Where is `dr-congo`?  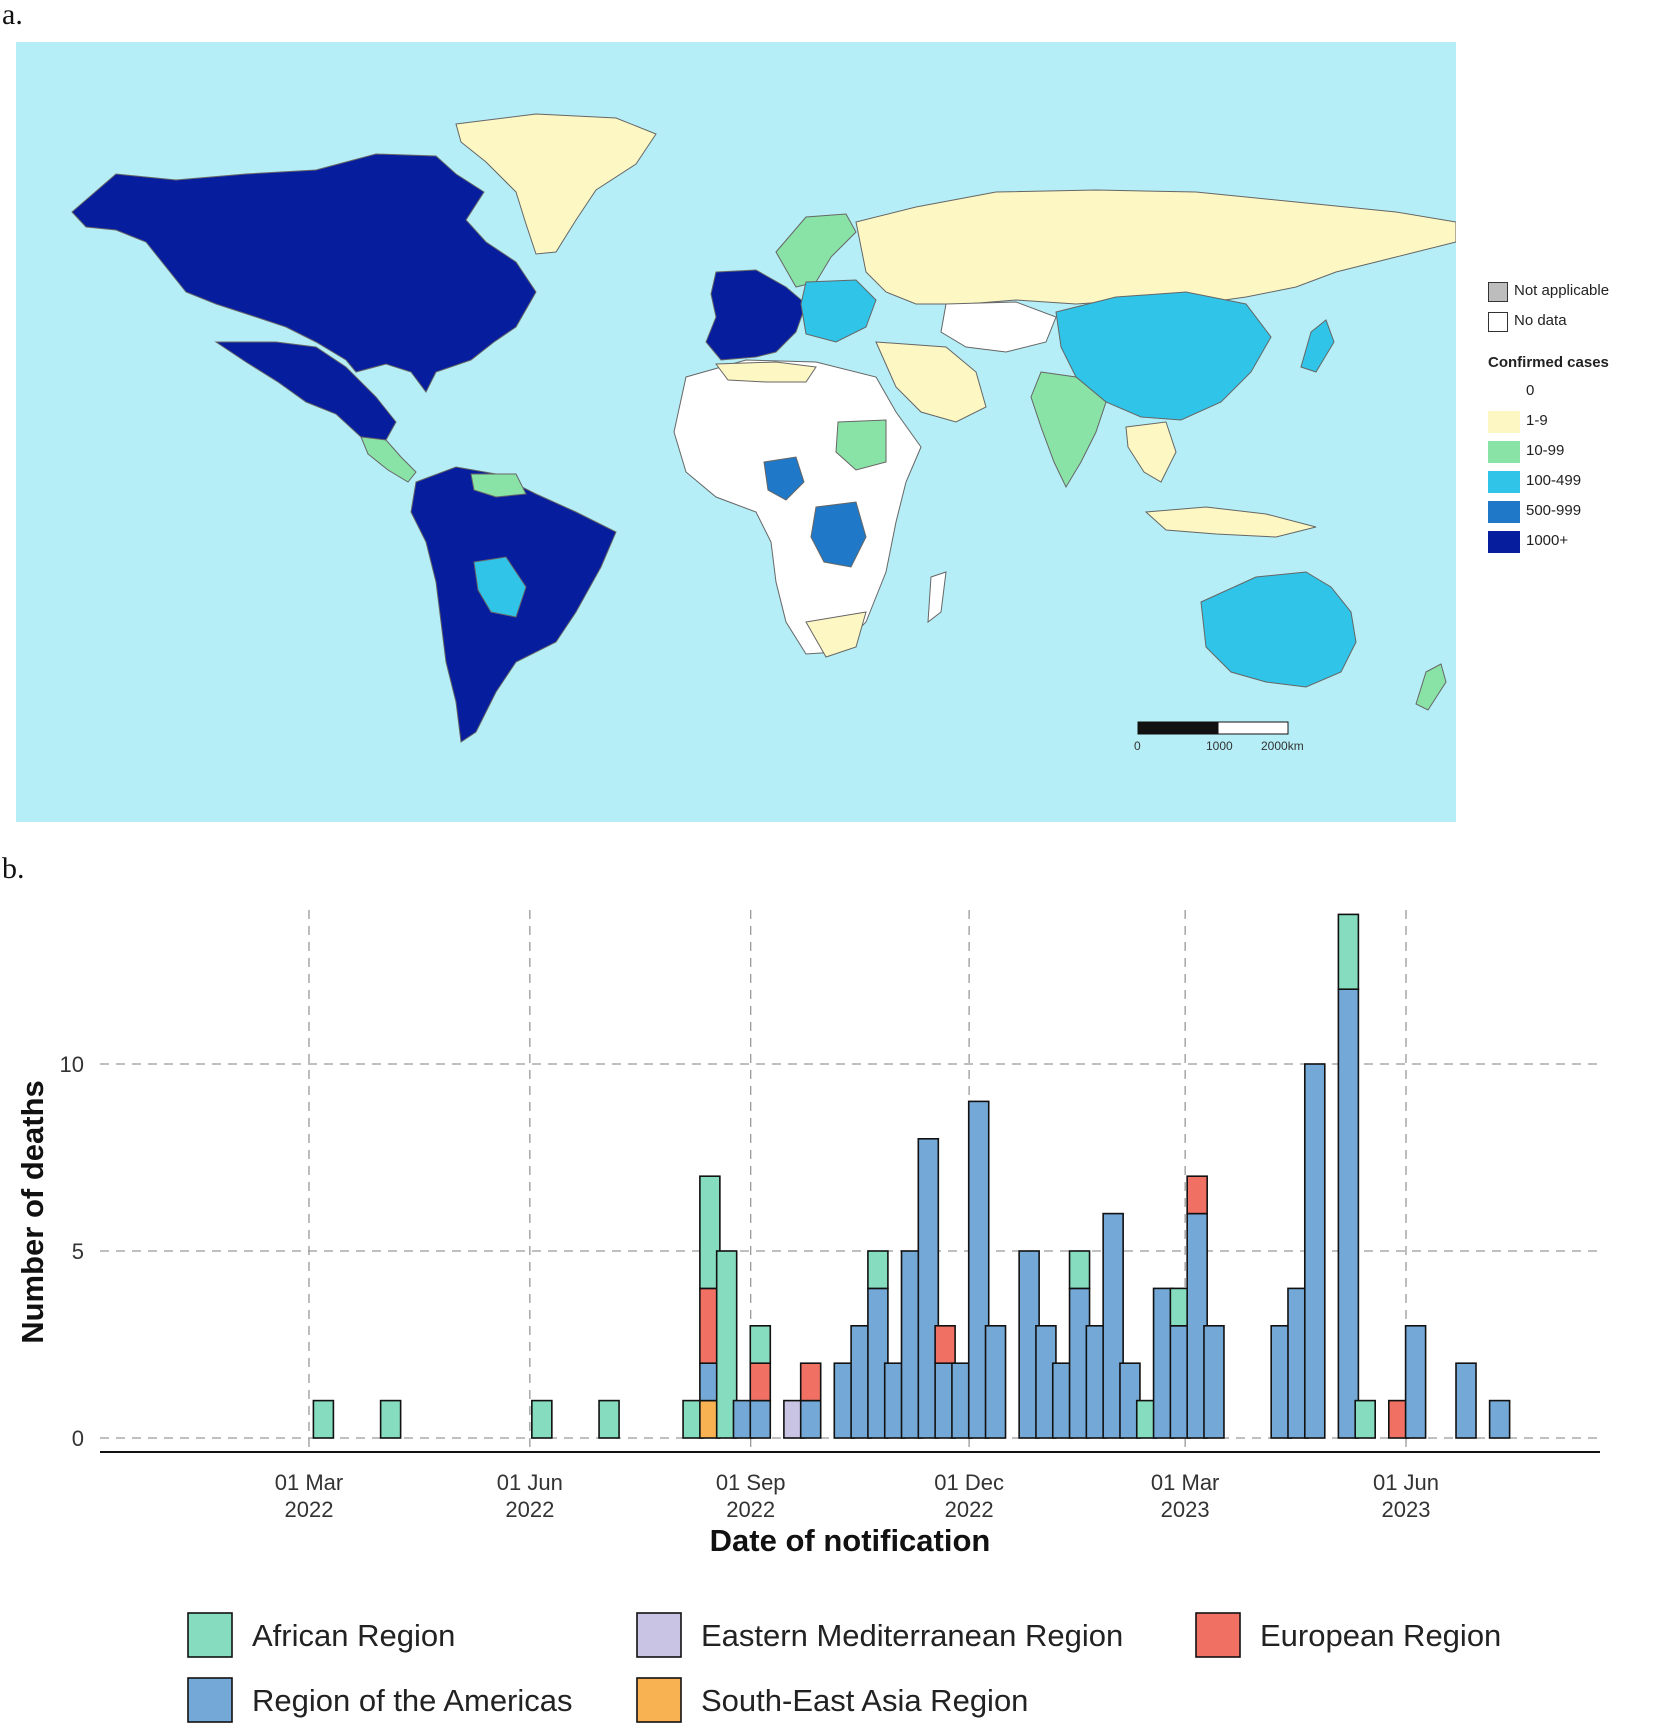 dr-congo is located at coordinates (838, 534).